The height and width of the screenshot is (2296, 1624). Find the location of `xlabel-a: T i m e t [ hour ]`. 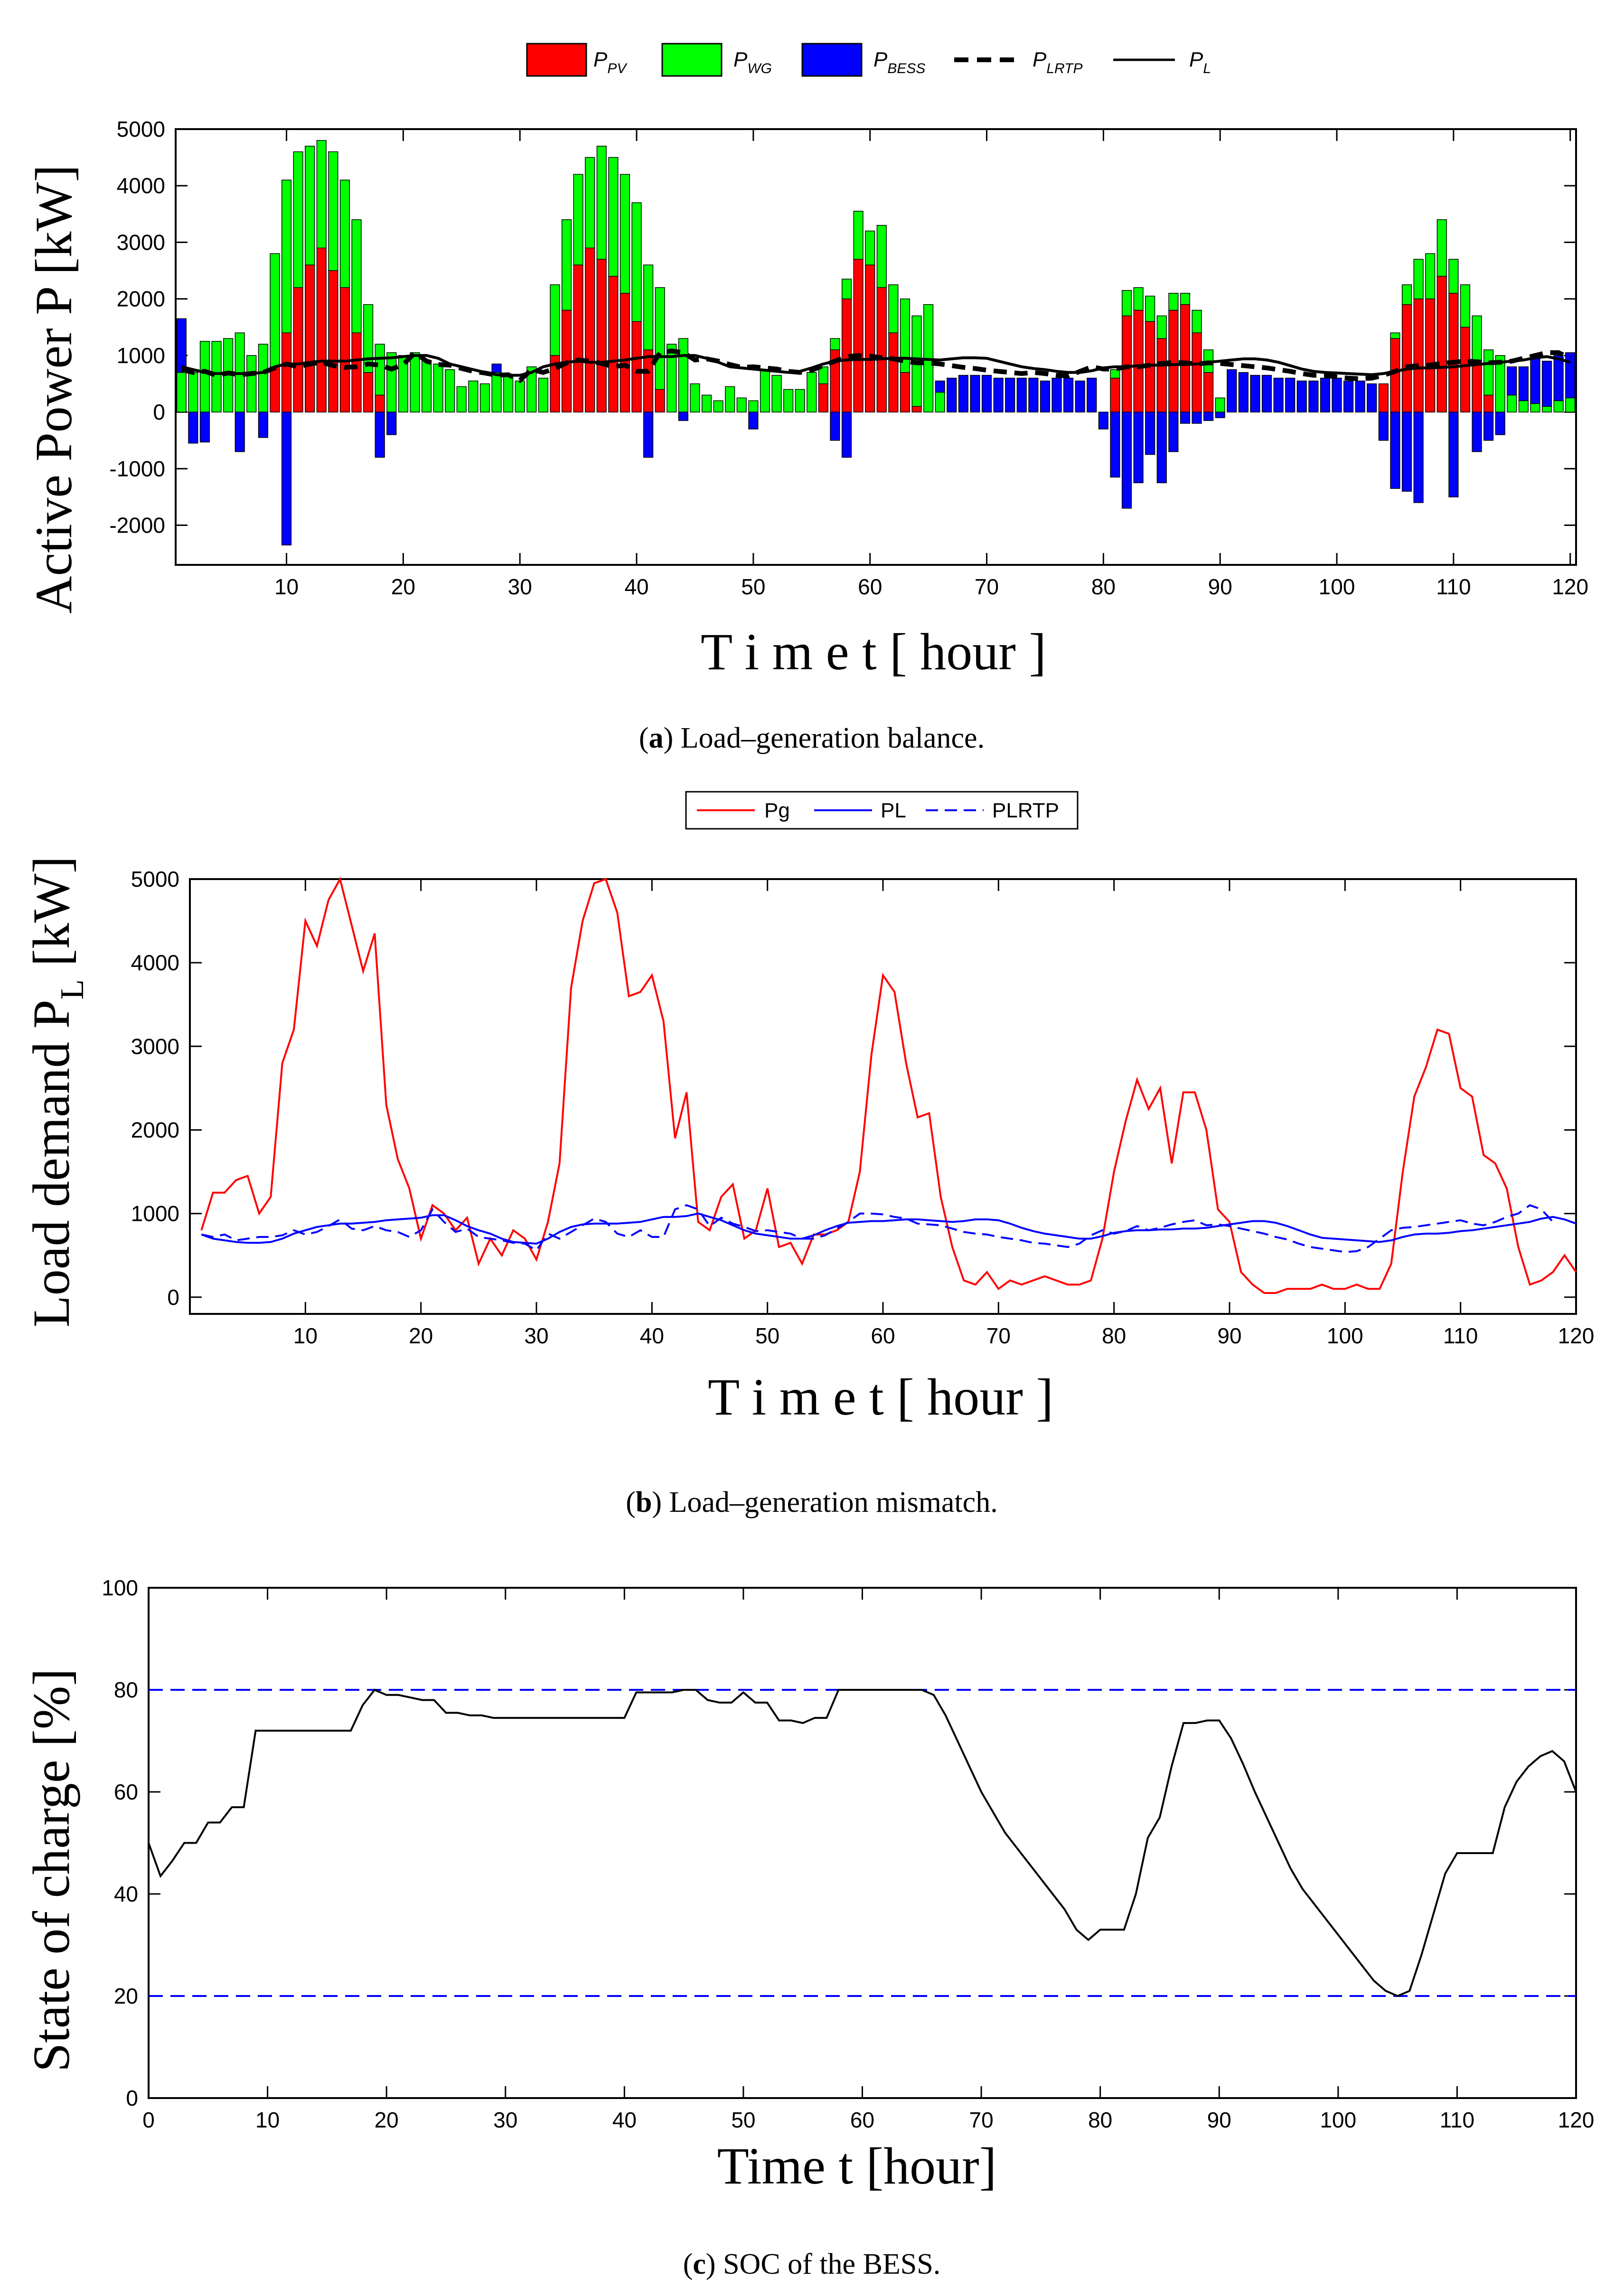

xlabel-a: T i m e t [ hour ] is located at coordinates (873, 652).